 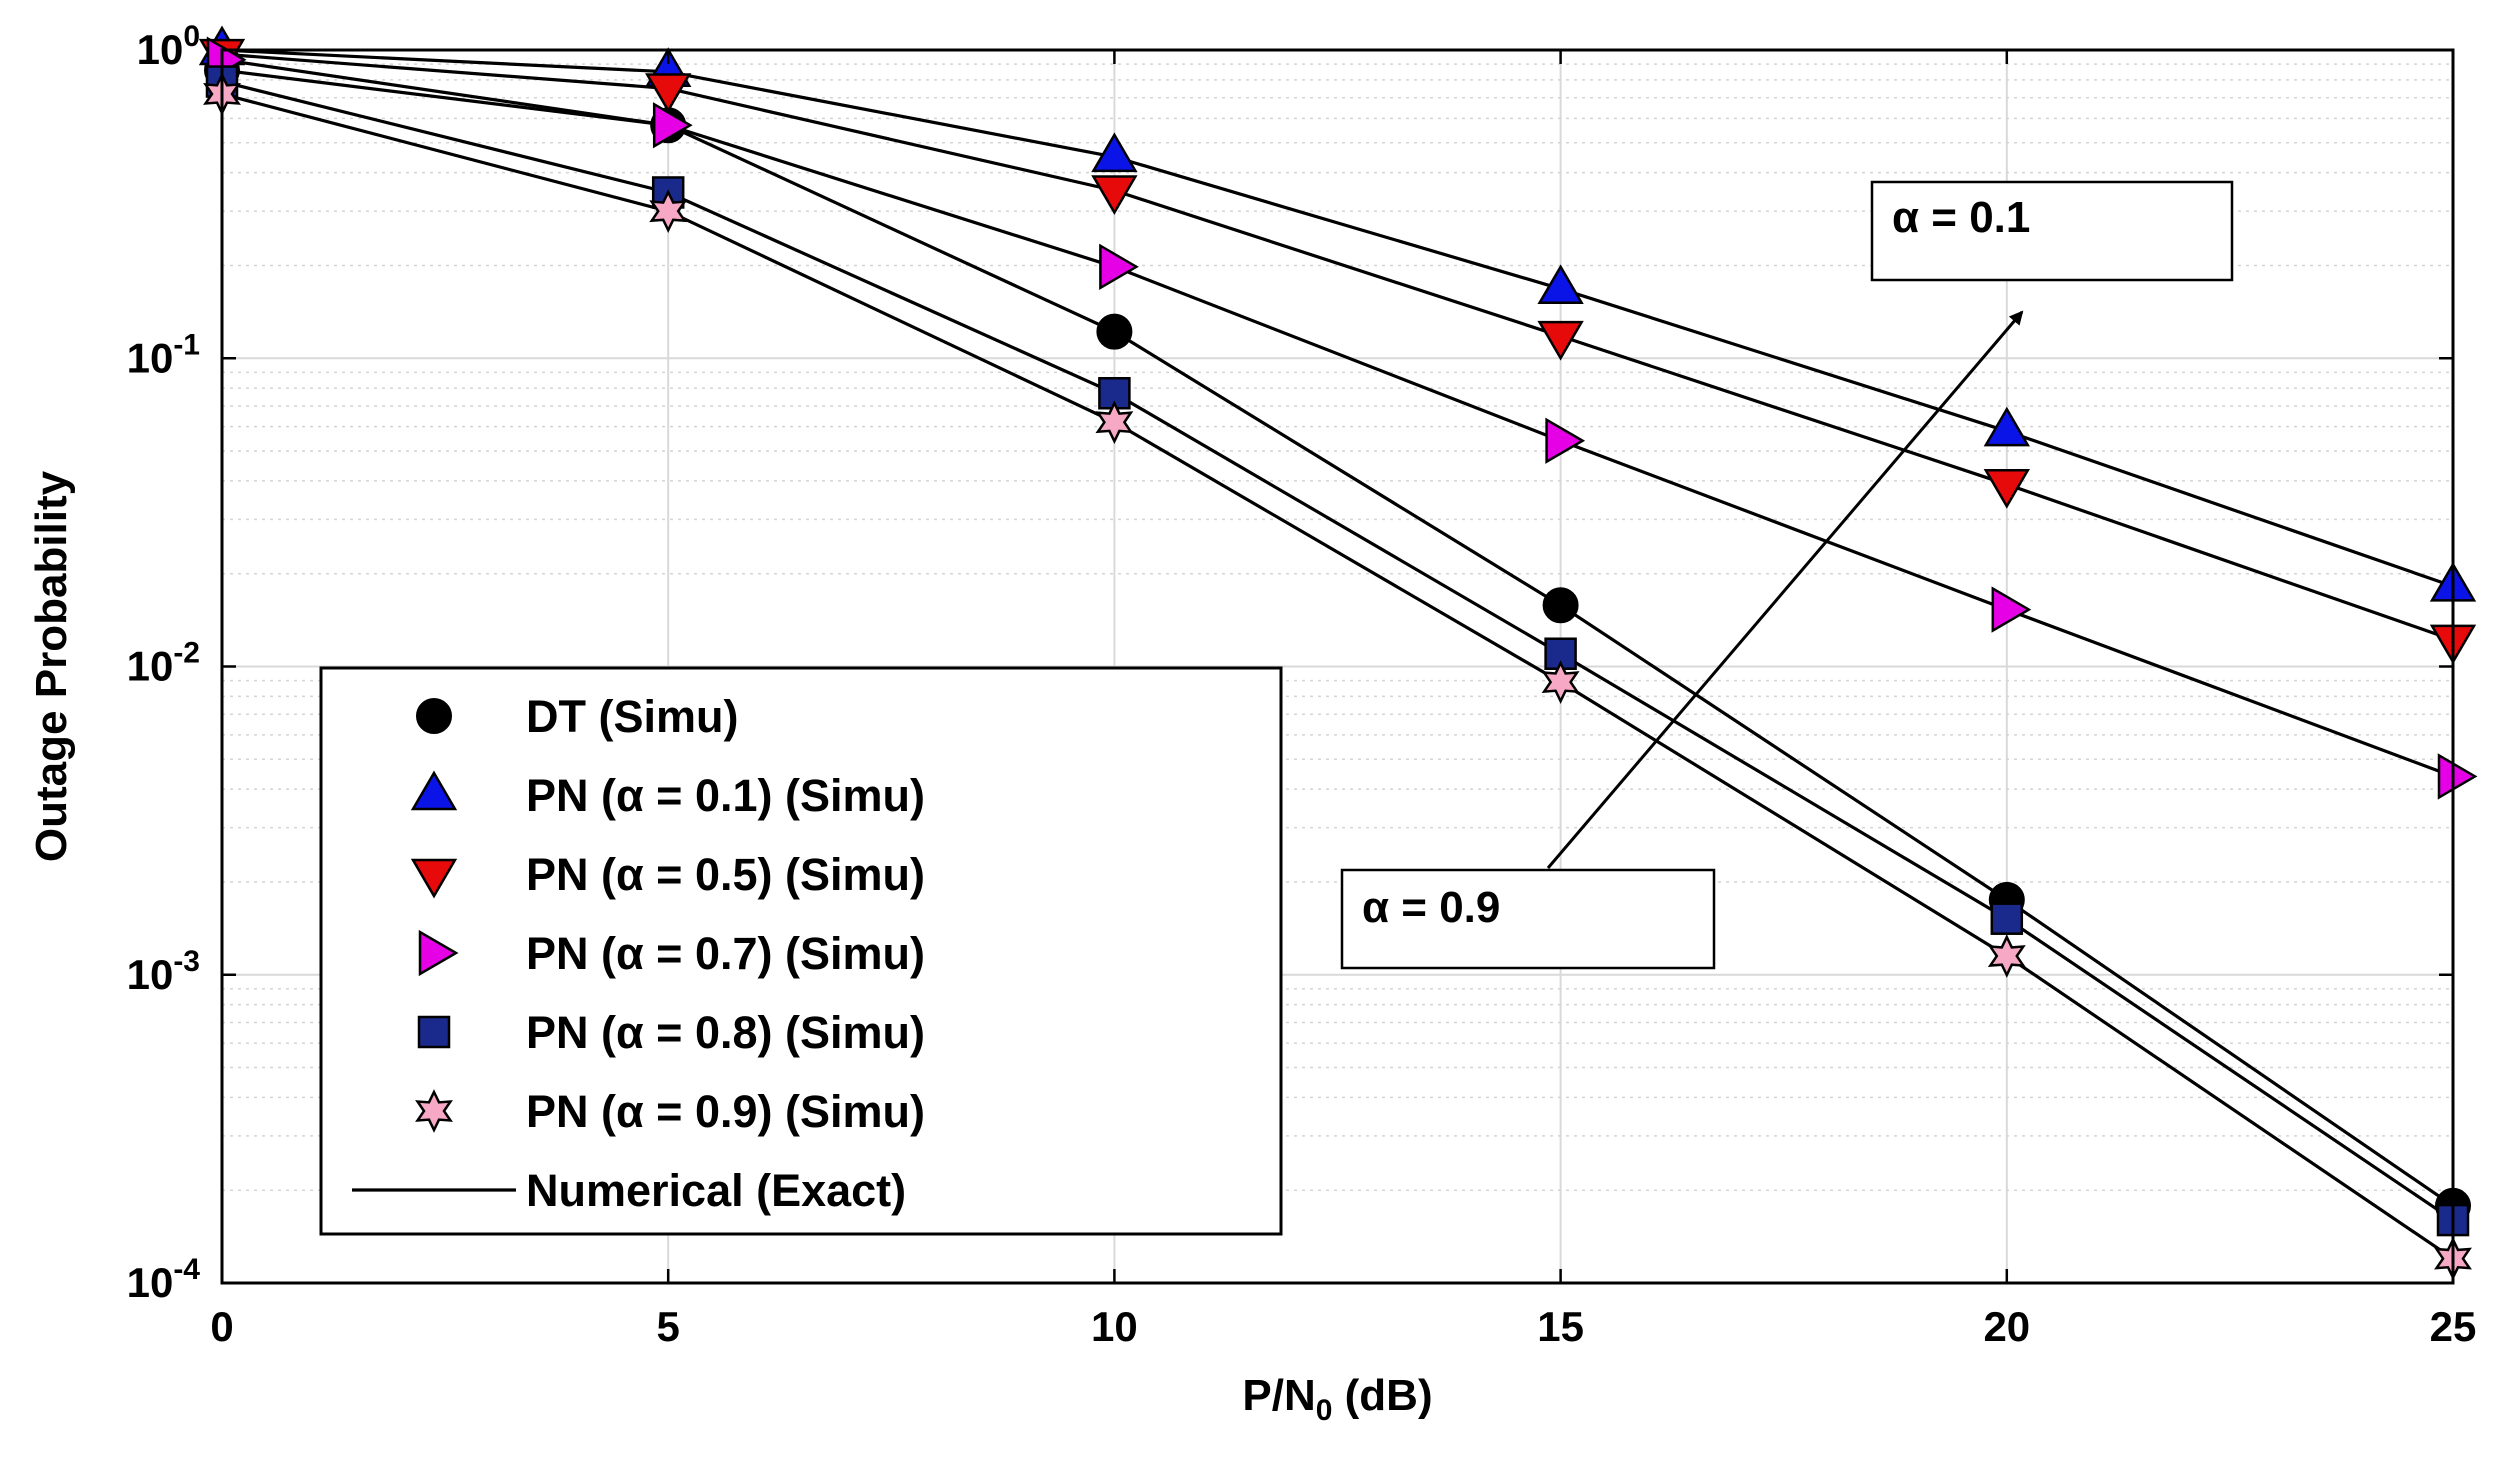 What do you see at coordinates (725, 874) in the screenshot?
I see `legend-label-3: PN (α = 0.5) (Simu)` at bounding box center [725, 874].